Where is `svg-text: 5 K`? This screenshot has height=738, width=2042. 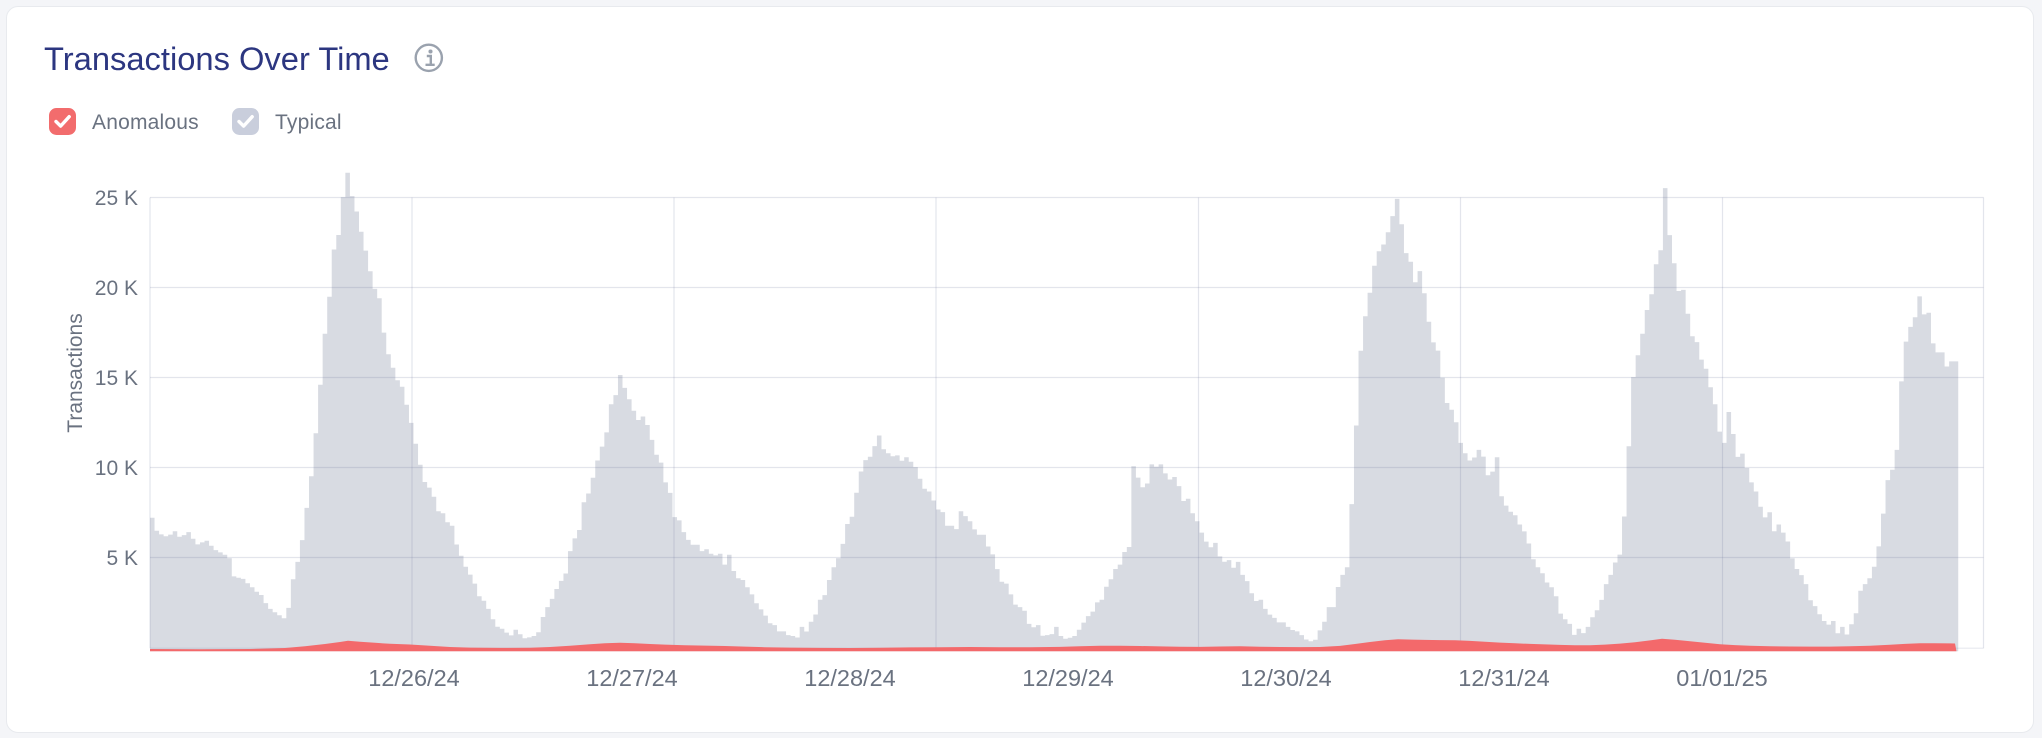
svg-text: 5 K is located at coordinates (122, 558).